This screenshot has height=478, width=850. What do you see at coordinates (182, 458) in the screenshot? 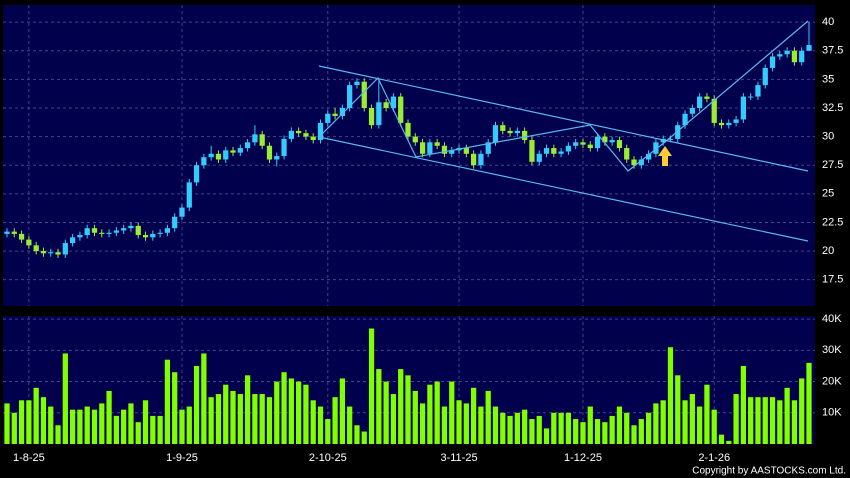
I see `x-tick-label: 1-9-25` at bounding box center [182, 458].